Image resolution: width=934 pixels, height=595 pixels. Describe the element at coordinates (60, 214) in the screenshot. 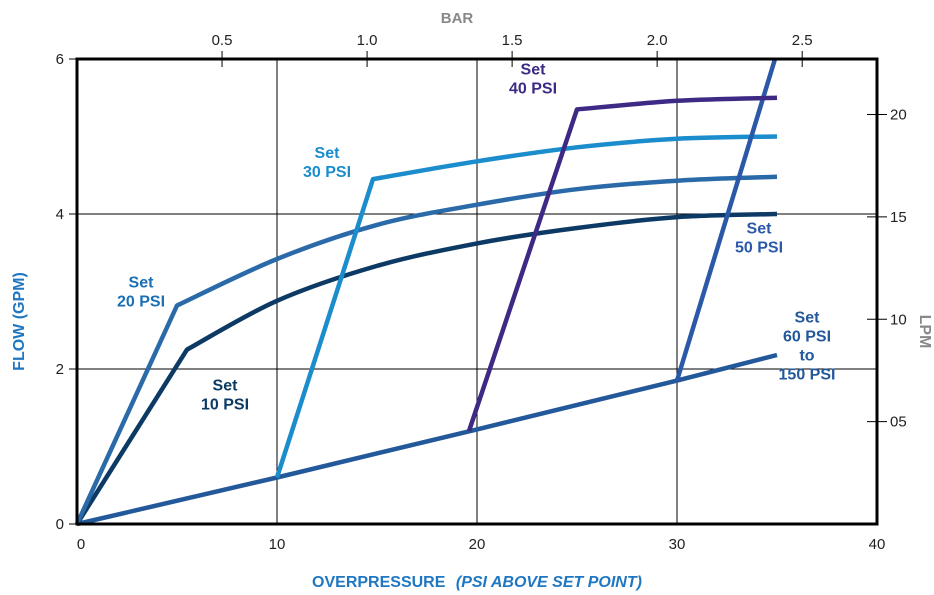

I see `y-tick-label: 4` at that location.